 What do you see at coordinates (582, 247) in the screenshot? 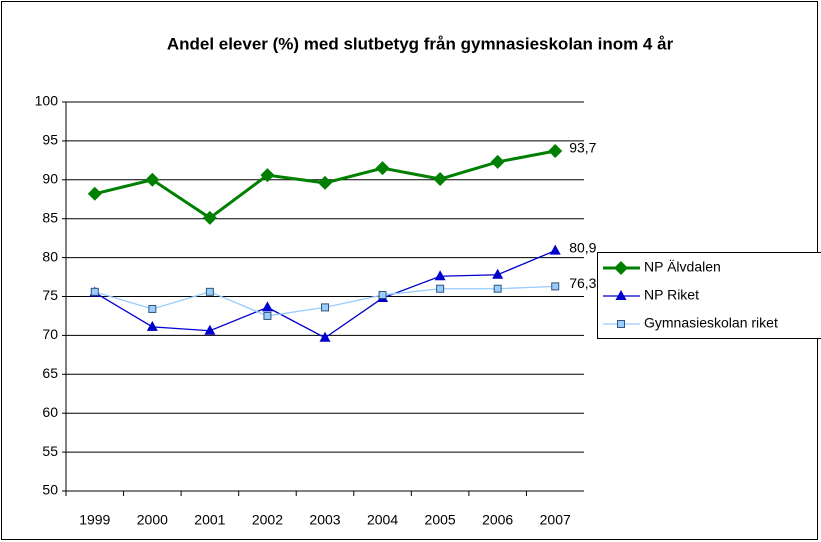
I see `data-label: 80,9` at bounding box center [582, 247].